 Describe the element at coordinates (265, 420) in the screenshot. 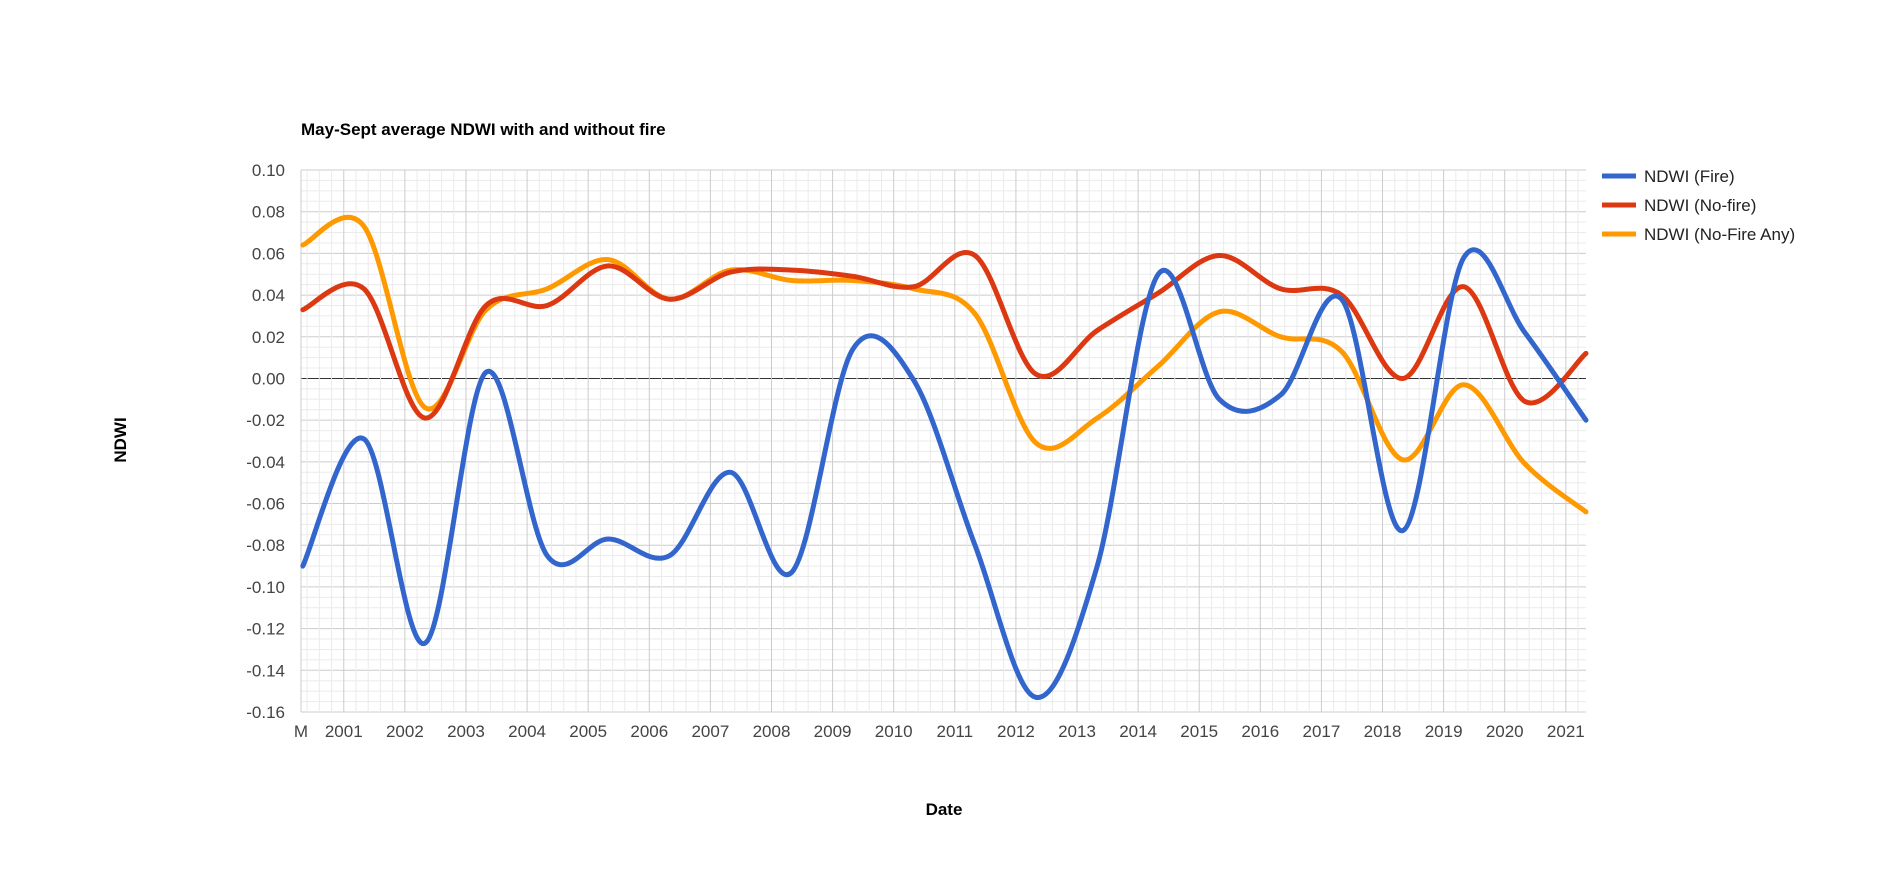

I see `y-tick-label: -0.02` at that location.